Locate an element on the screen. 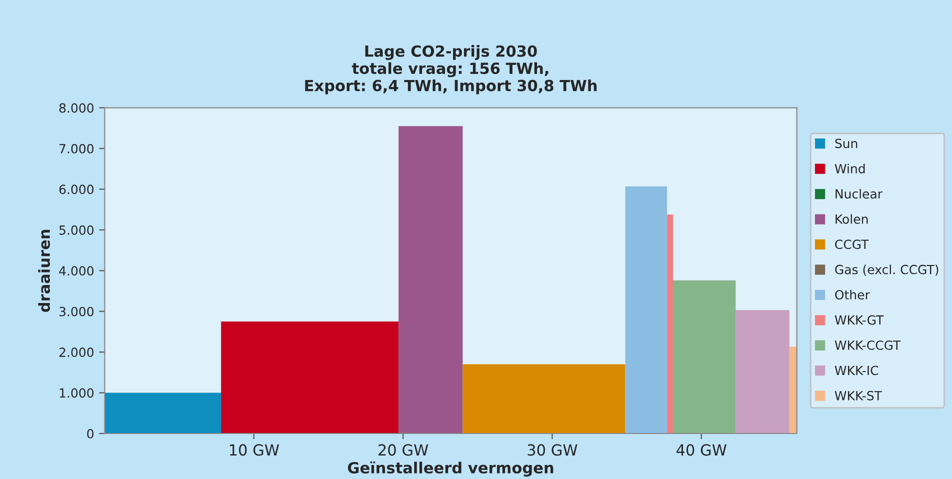  legend-label: Wind is located at coordinates (849, 169).